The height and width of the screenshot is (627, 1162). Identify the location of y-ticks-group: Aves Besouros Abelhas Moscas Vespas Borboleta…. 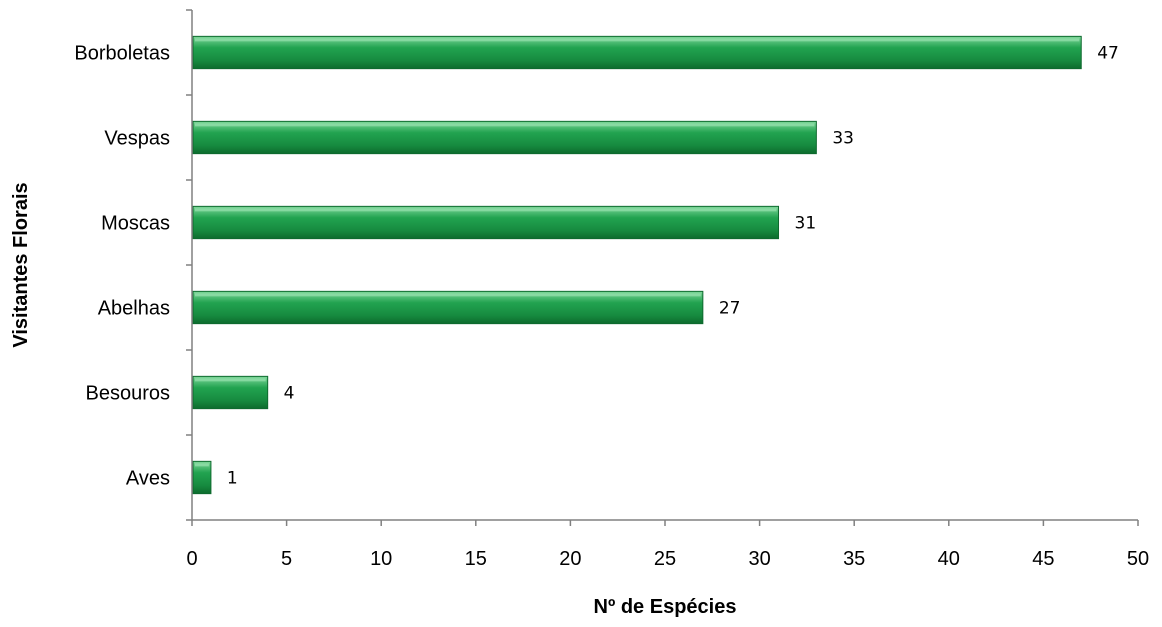
(133, 265).